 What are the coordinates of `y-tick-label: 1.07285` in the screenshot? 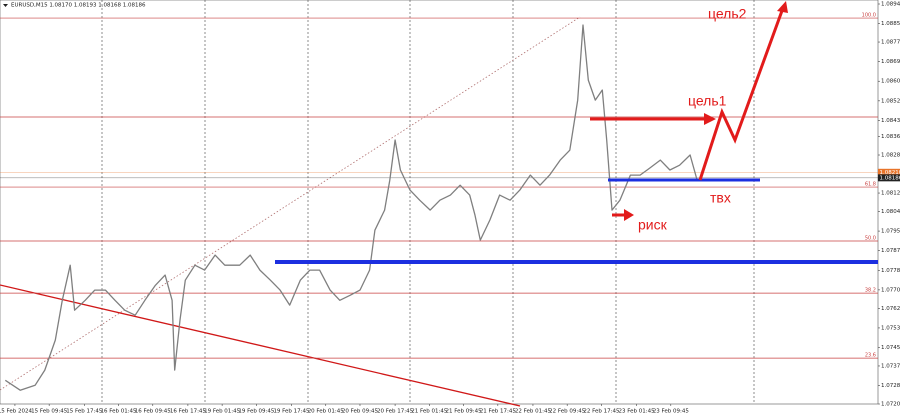 It's located at (890, 386).